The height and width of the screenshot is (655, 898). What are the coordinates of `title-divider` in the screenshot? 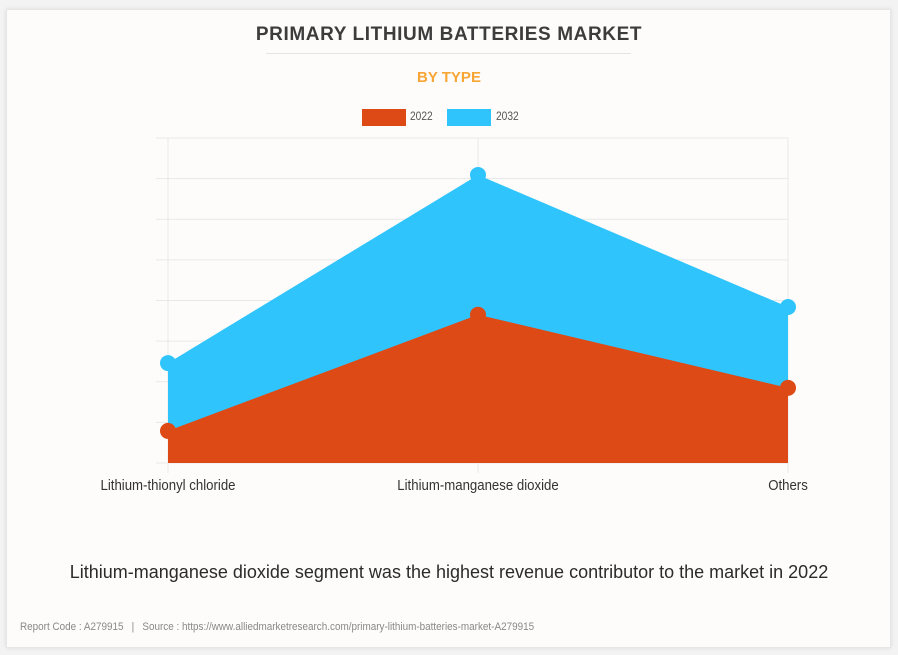 It's located at (448, 53).